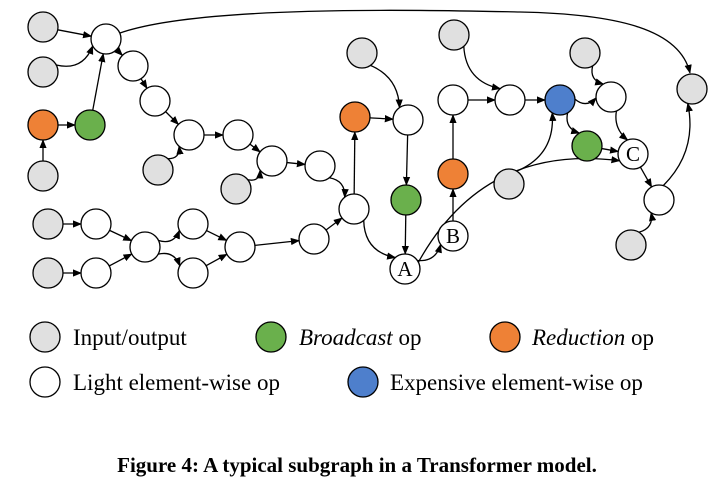  What do you see at coordinates (631, 245) in the screenshot?
I see `node-input-output-g12` at bounding box center [631, 245].